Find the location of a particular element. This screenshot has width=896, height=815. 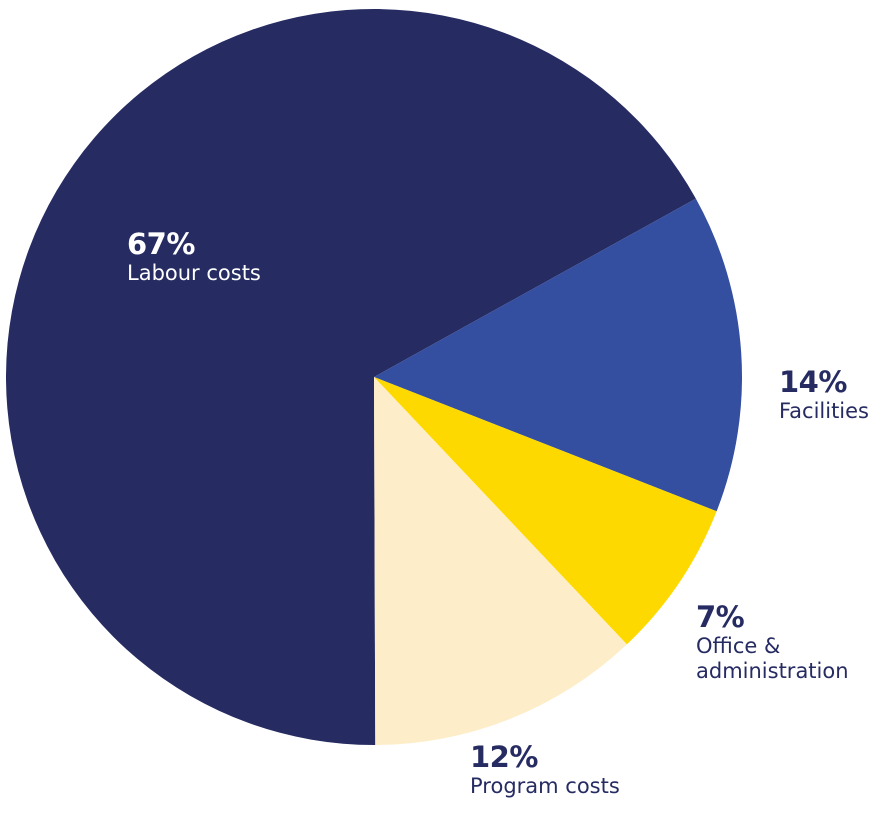

label-percent: 14% is located at coordinates (813, 382).